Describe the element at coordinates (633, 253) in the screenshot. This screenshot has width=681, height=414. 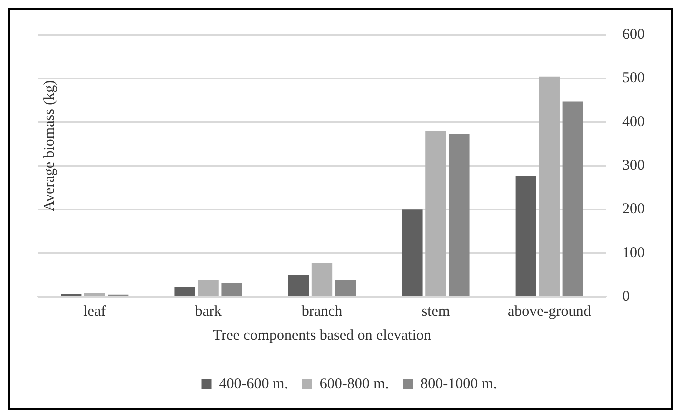
I see `y-tick-label: 100` at that location.